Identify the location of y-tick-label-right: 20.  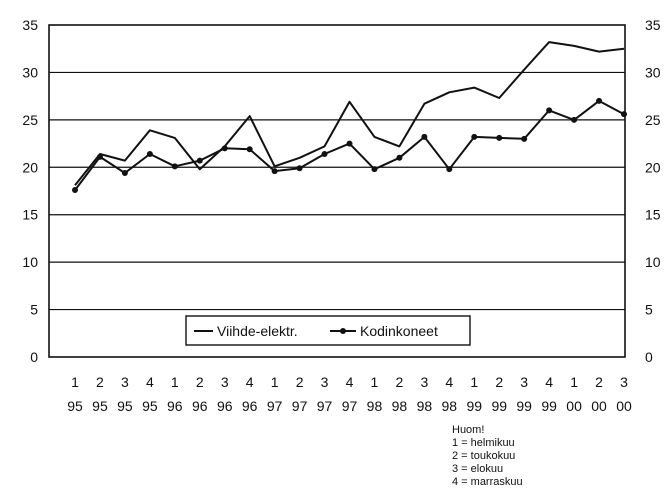
(653, 167).